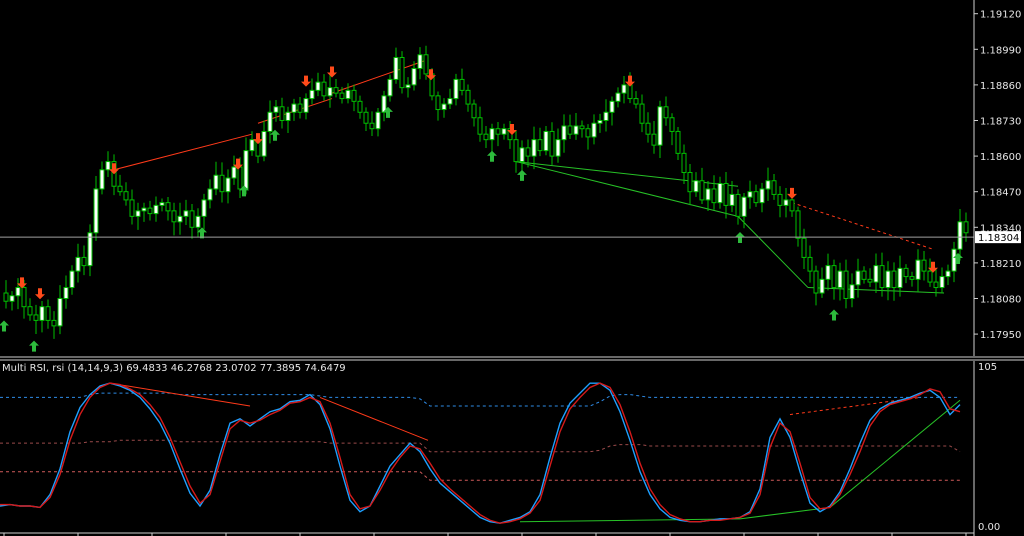  I want to click on price-tick-label: 1.18470, so click(1000, 193).